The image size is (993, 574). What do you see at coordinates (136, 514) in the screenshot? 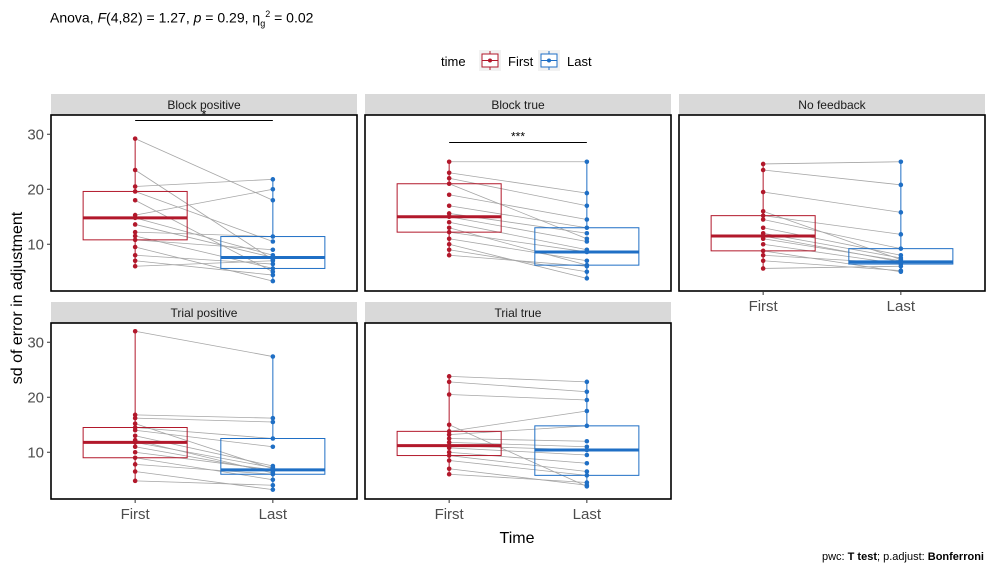
I see `x-tick-label: First` at bounding box center [136, 514].